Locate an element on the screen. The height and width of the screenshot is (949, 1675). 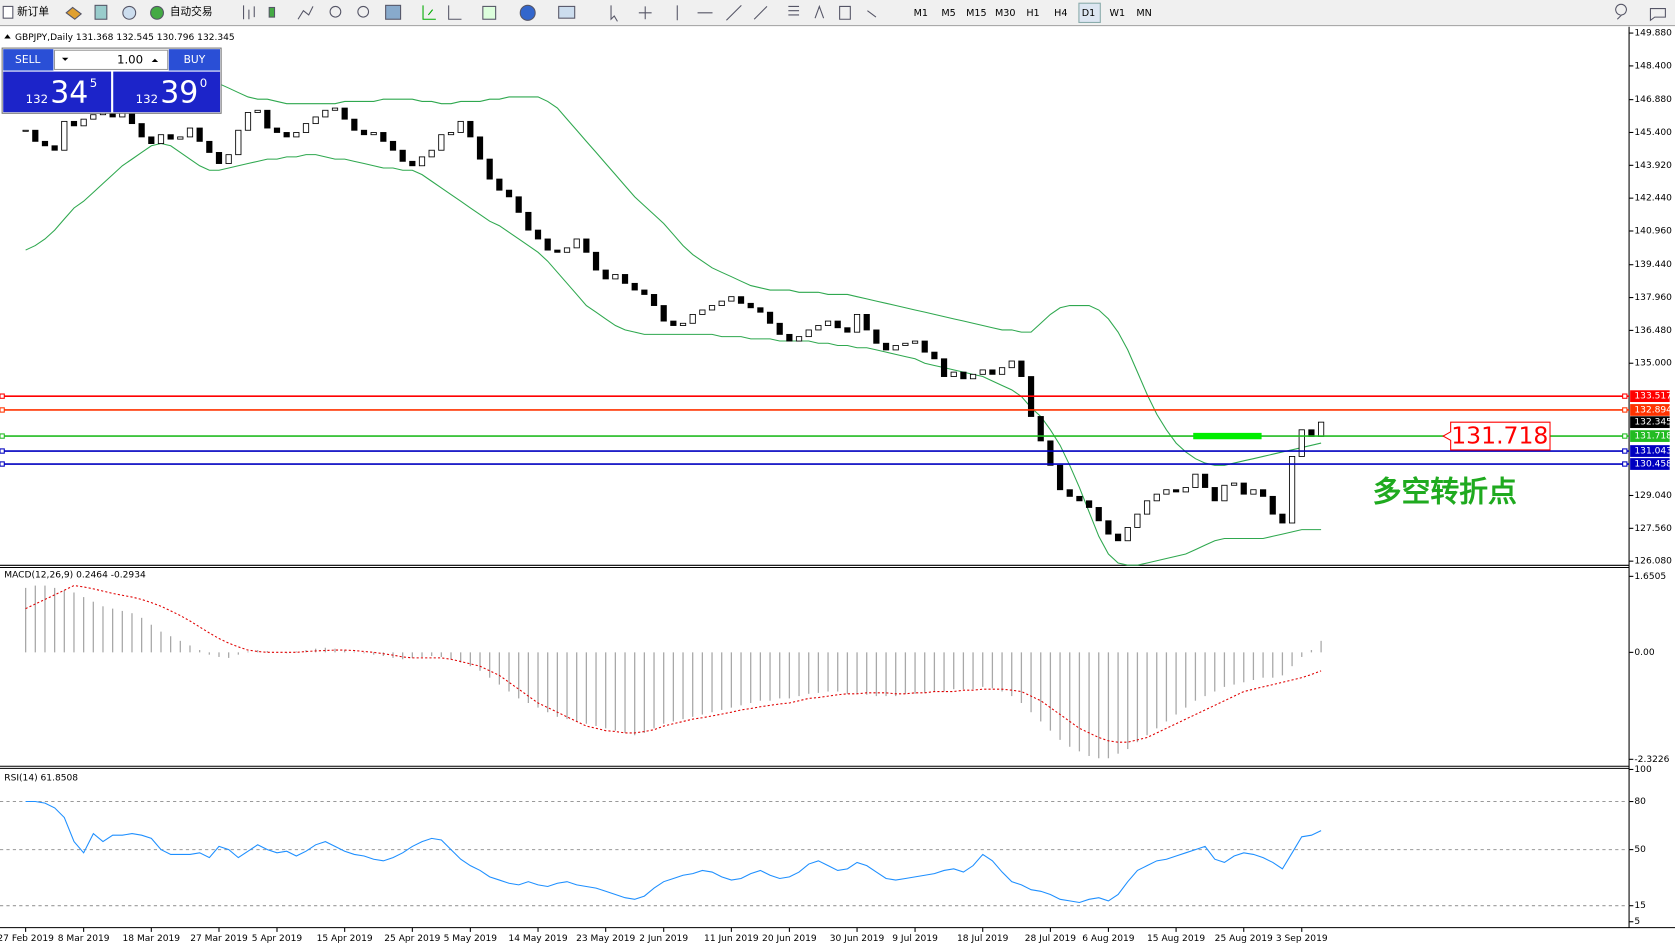
buy-button is located at coordinates (194, 60).